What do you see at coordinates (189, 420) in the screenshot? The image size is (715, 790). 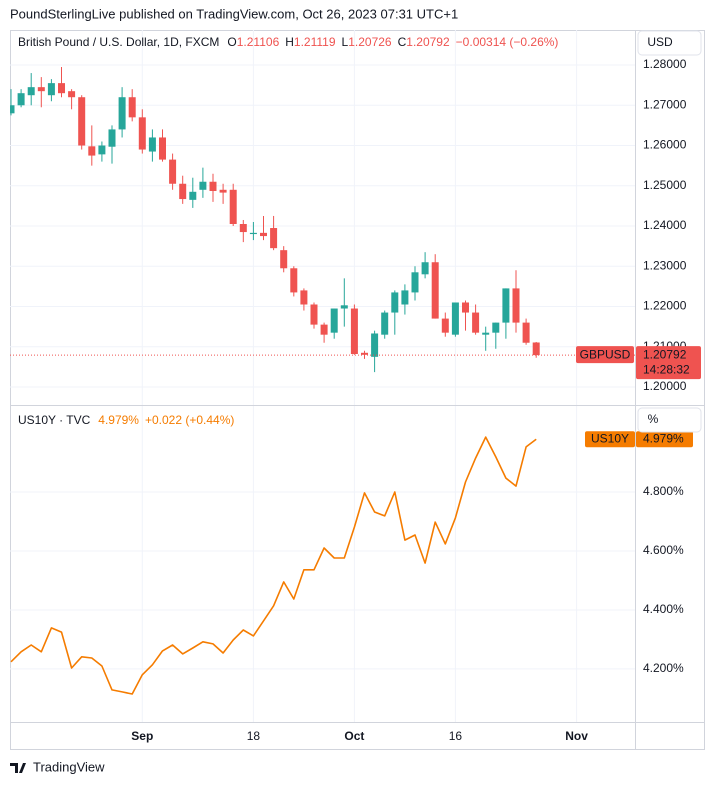 I see `change: +0.022 (+0.44%)` at bounding box center [189, 420].